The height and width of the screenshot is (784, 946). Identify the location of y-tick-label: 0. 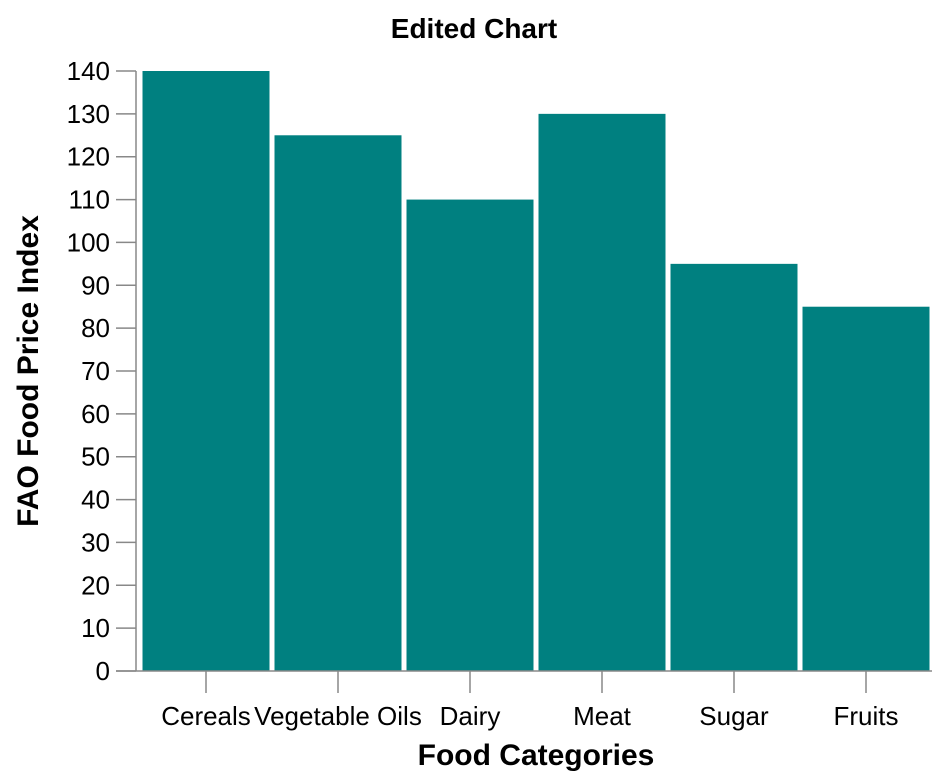
(103, 671).